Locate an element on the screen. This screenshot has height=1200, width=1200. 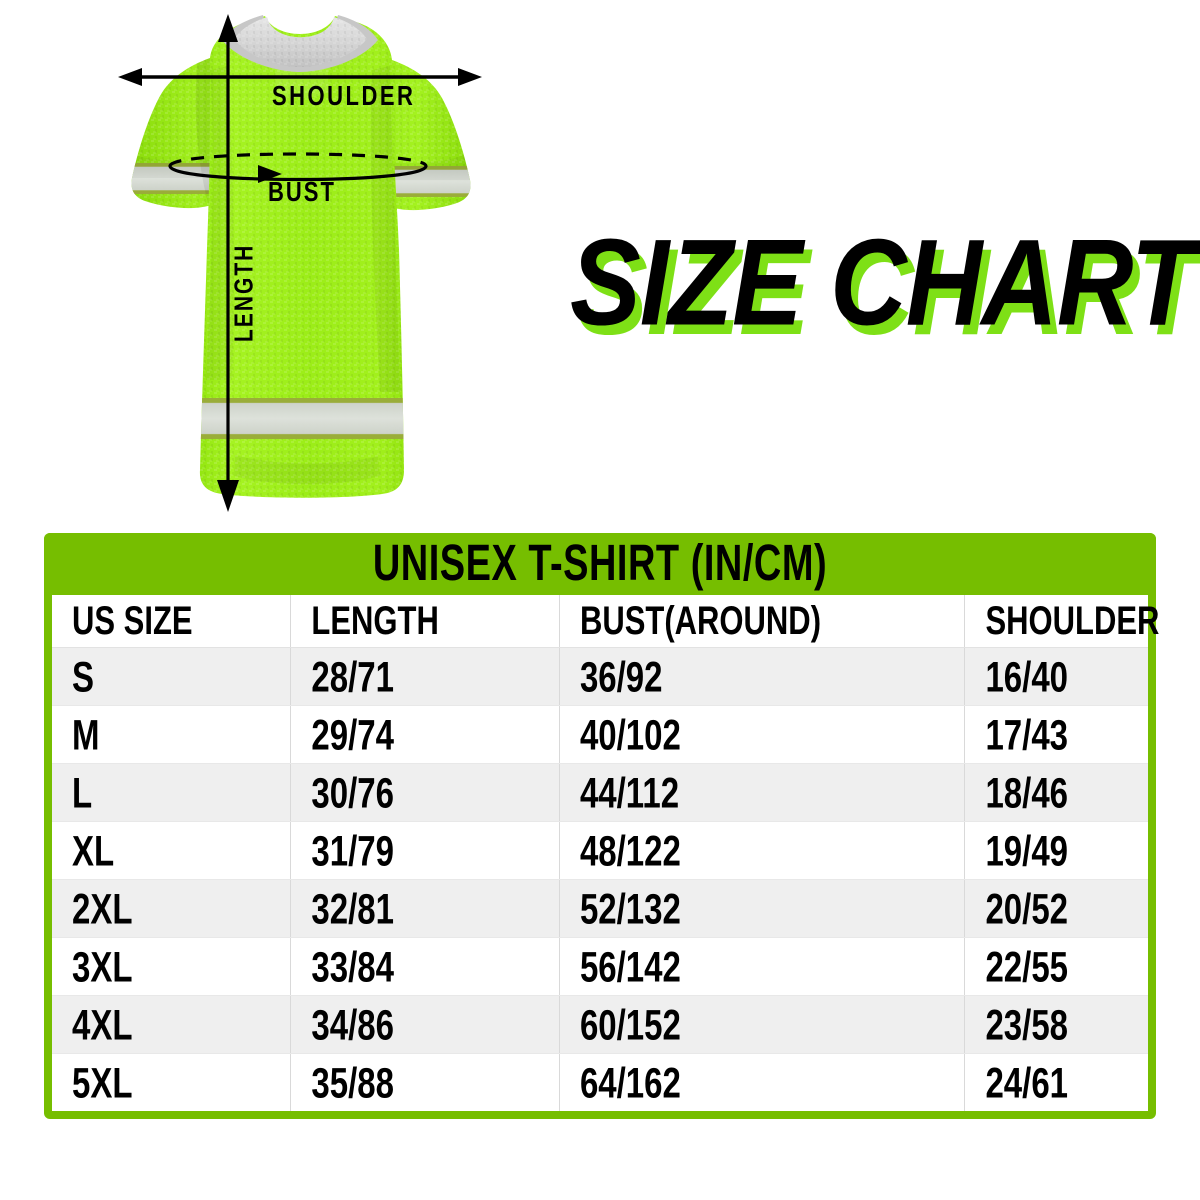
cell-bust: 64/162 is located at coordinates (762, 1082).